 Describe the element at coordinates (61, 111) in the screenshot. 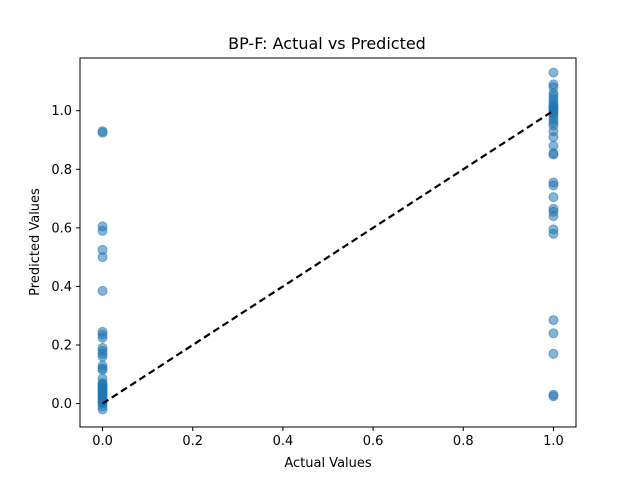

I see `y-tick-label: 1.0` at that location.